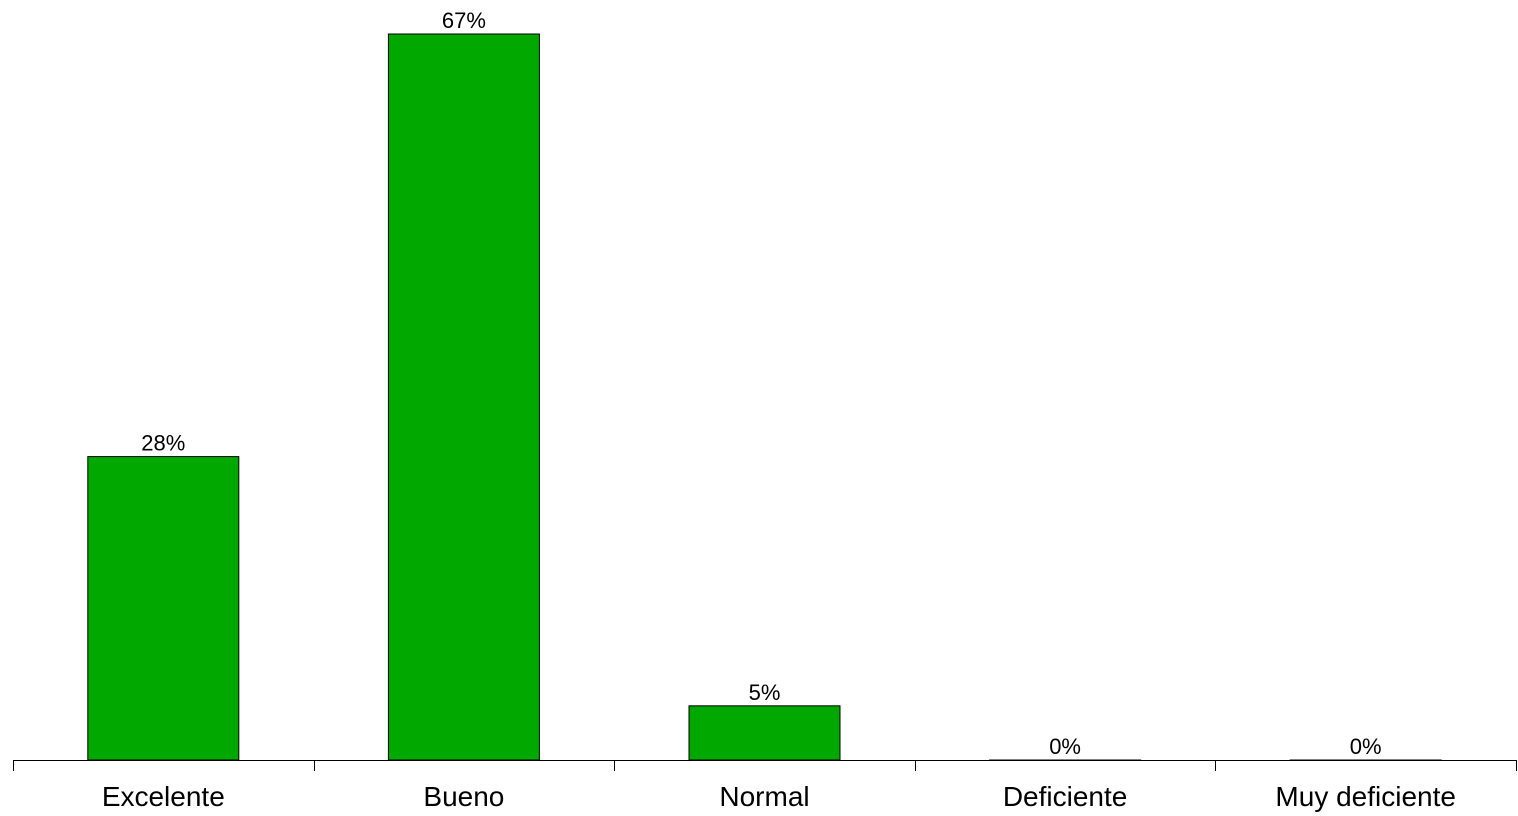 This screenshot has width=1518, height=816. What do you see at coordinates (463, 796) in the screenshot?
I see `category-label: Bueno` at bounding box center [463, 796].